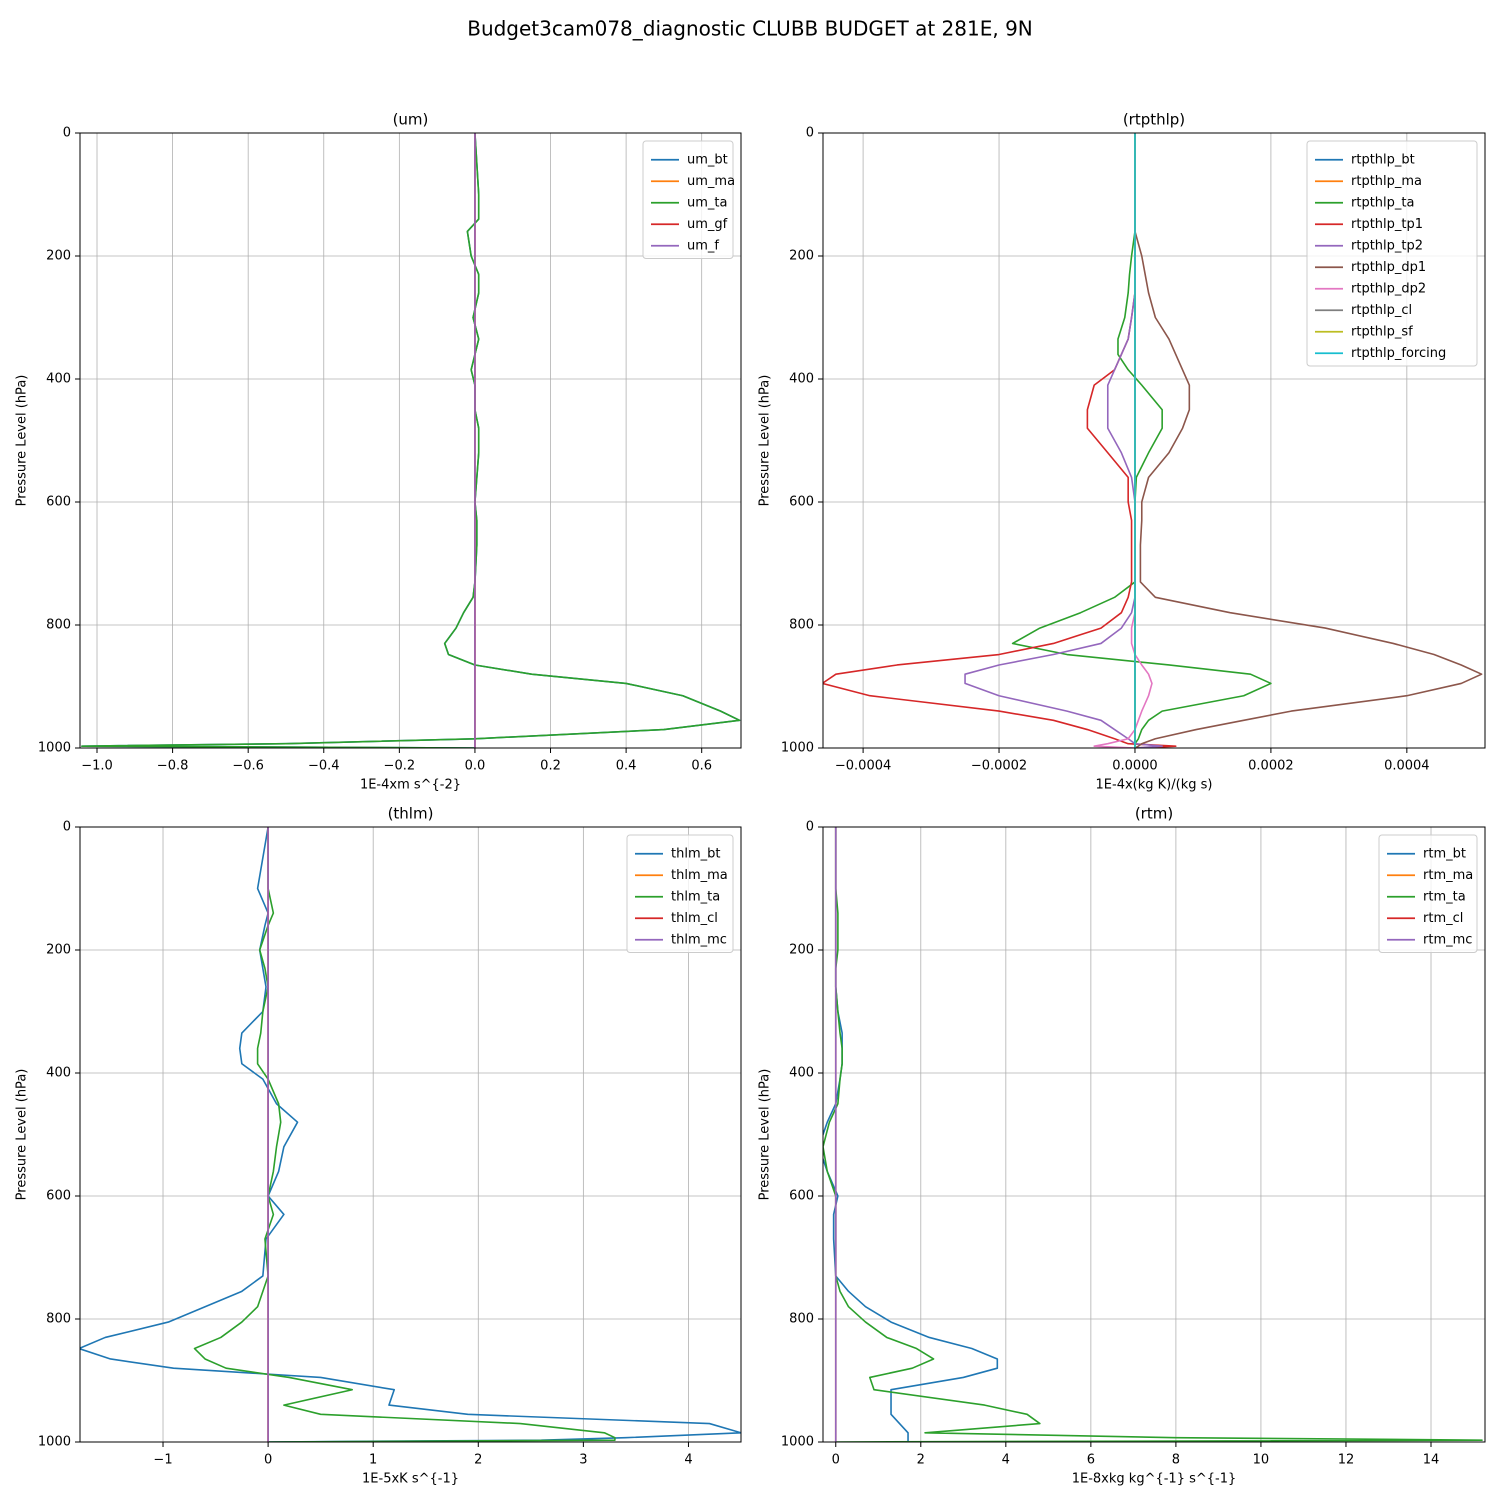 The width and height of the screenshot is (1500, 1500). I want to click on legend-label: rtpthlp_sf, so click(1382, 331).